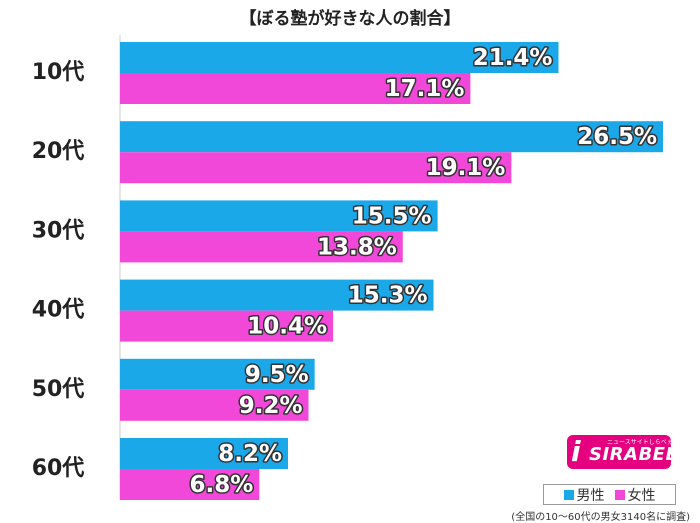 This screenshot has height=523, width=700. What do you see at coordinates (513, 58) in the screenshot?
I see `value-label: 21.4%` at bounding box center [513, 58].